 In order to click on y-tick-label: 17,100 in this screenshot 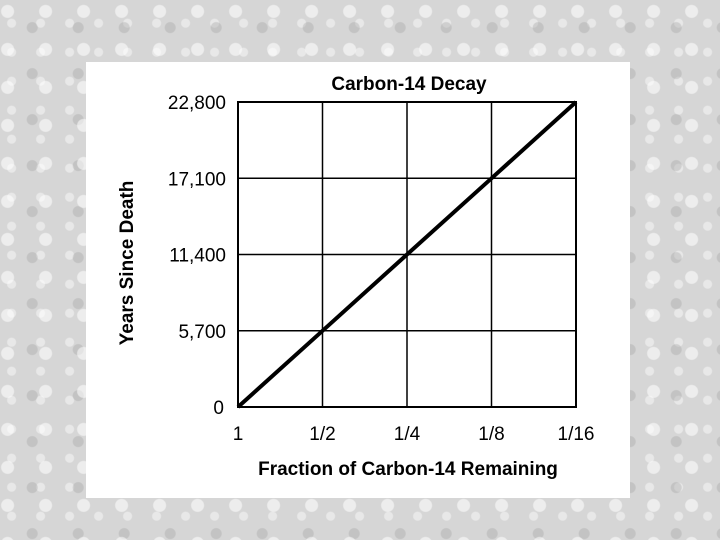, I will do `click(197, 179)`.